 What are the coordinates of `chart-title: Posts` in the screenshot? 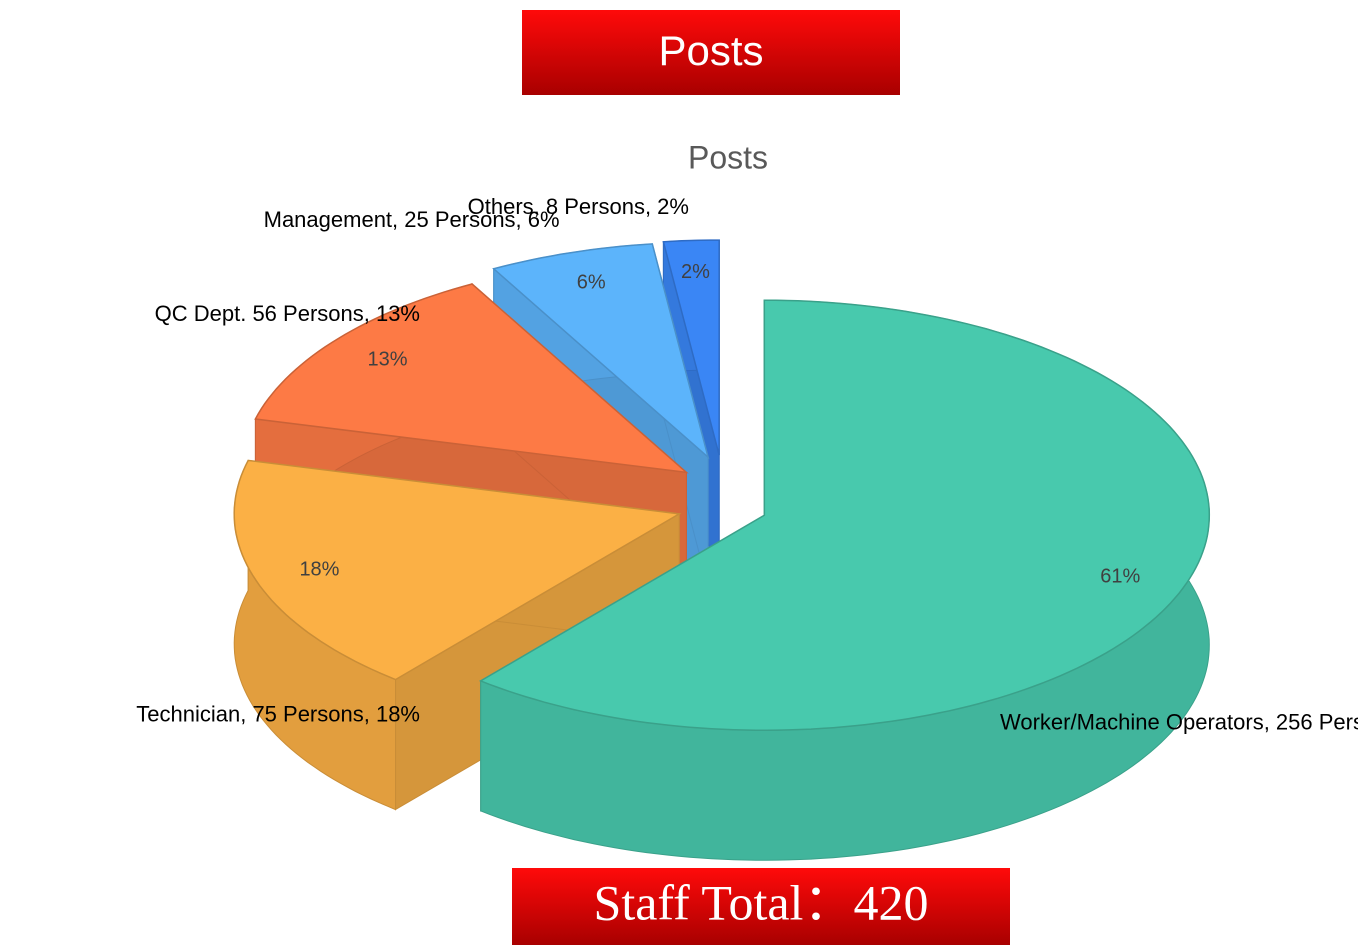 It's located at (728, 157).